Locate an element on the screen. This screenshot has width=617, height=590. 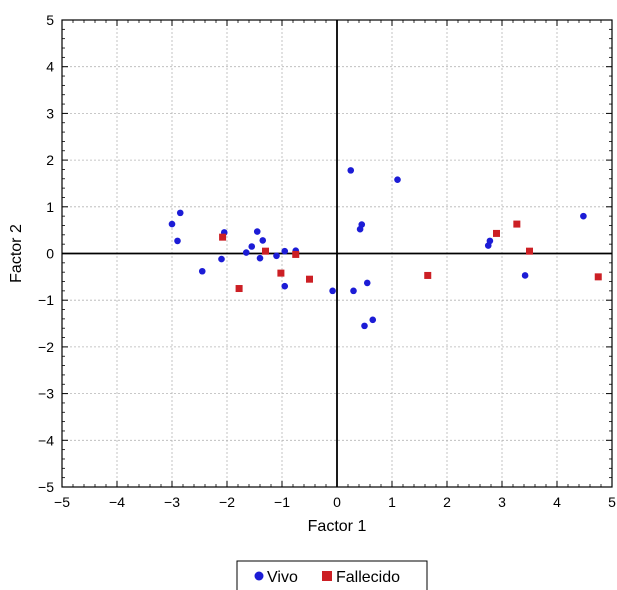
legend-fallecido-marker is located at coordinates (327, 576).